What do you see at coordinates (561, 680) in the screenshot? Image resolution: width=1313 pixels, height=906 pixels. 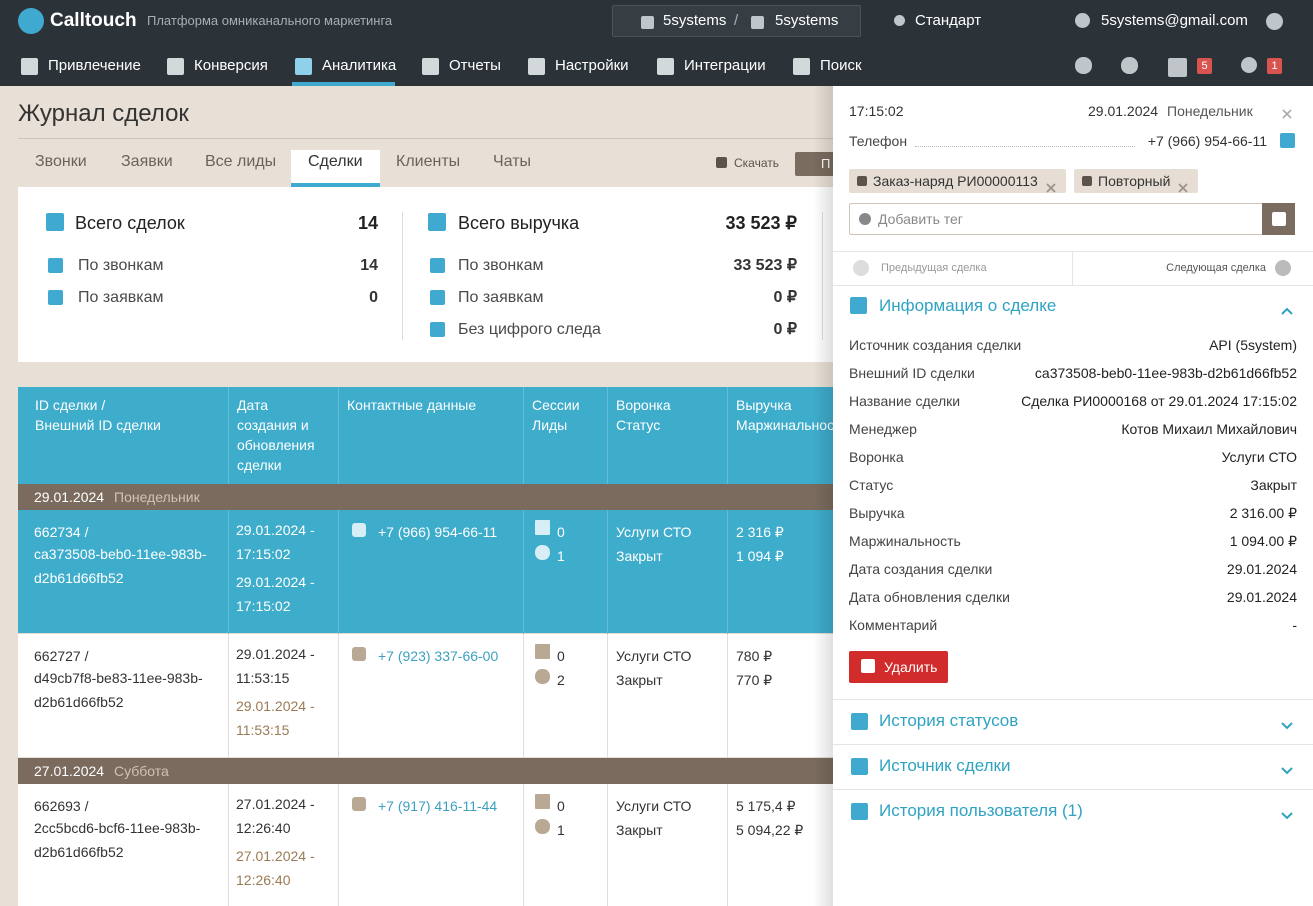 I see `leads: 2` at bounding box center [561, 680].